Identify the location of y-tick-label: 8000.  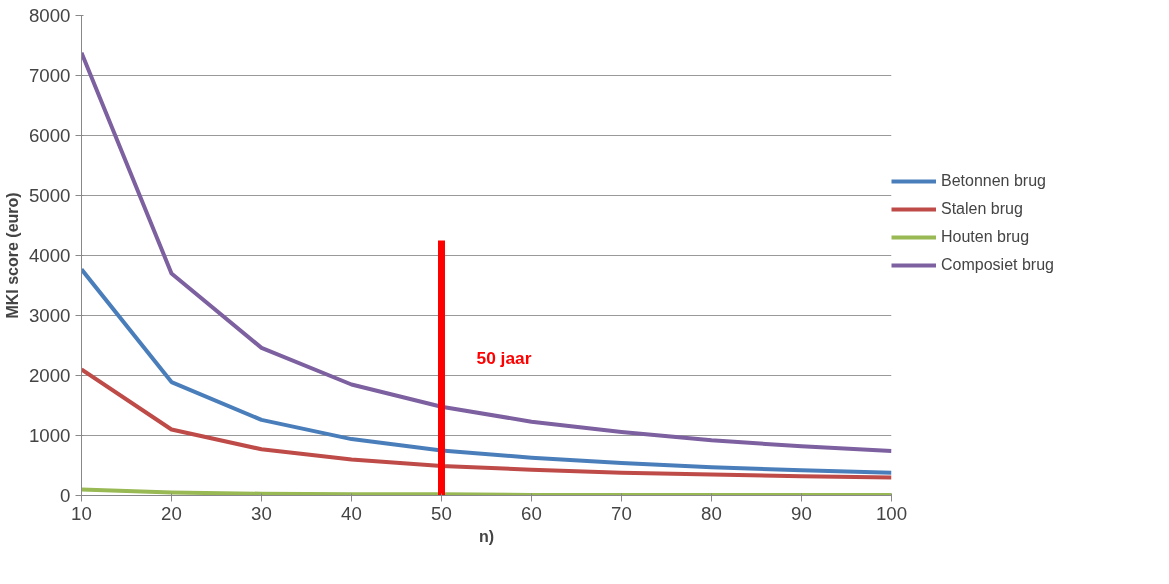
(50, 15).